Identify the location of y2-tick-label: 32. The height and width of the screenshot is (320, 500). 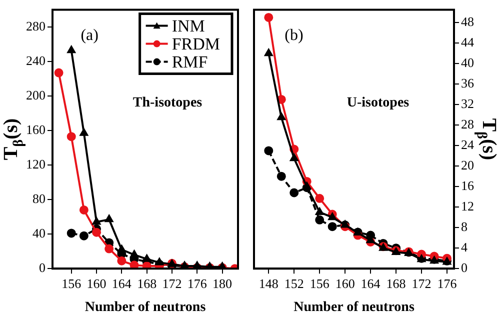
(467, 104).